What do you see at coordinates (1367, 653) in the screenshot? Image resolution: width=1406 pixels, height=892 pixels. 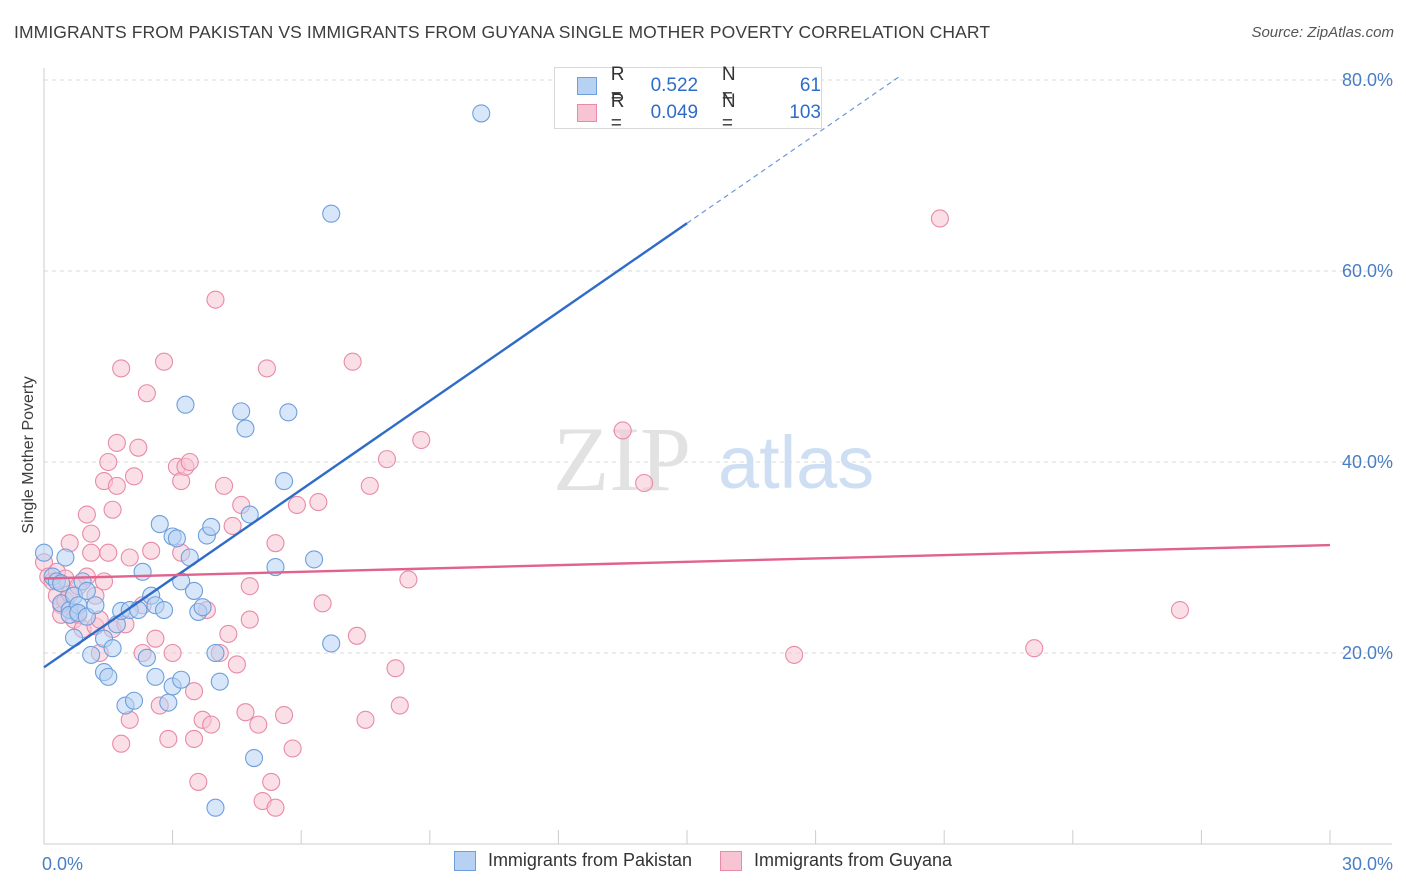 I see `y-tick-label: 20.0%` at bounding box center [1367, 653].